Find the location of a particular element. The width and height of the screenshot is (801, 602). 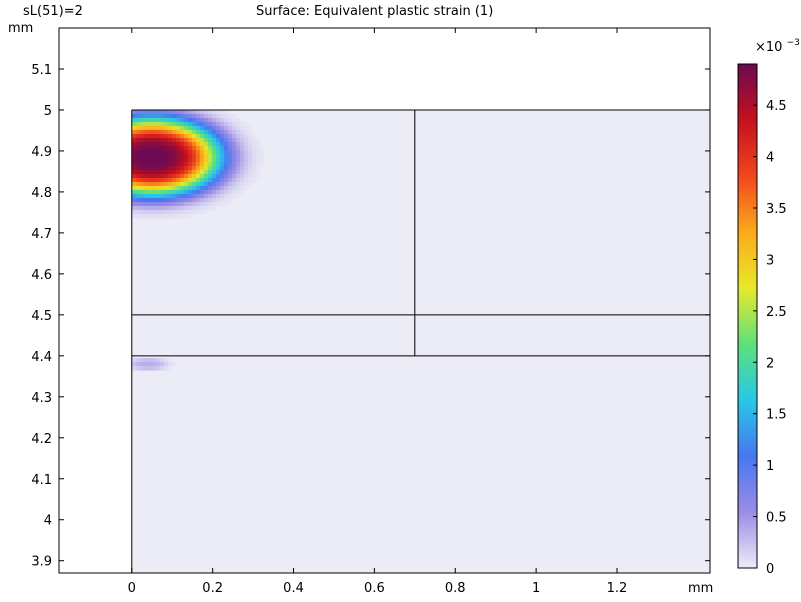

colorbar-multiplier-exp: −3 is located at coordinates (793, 43).